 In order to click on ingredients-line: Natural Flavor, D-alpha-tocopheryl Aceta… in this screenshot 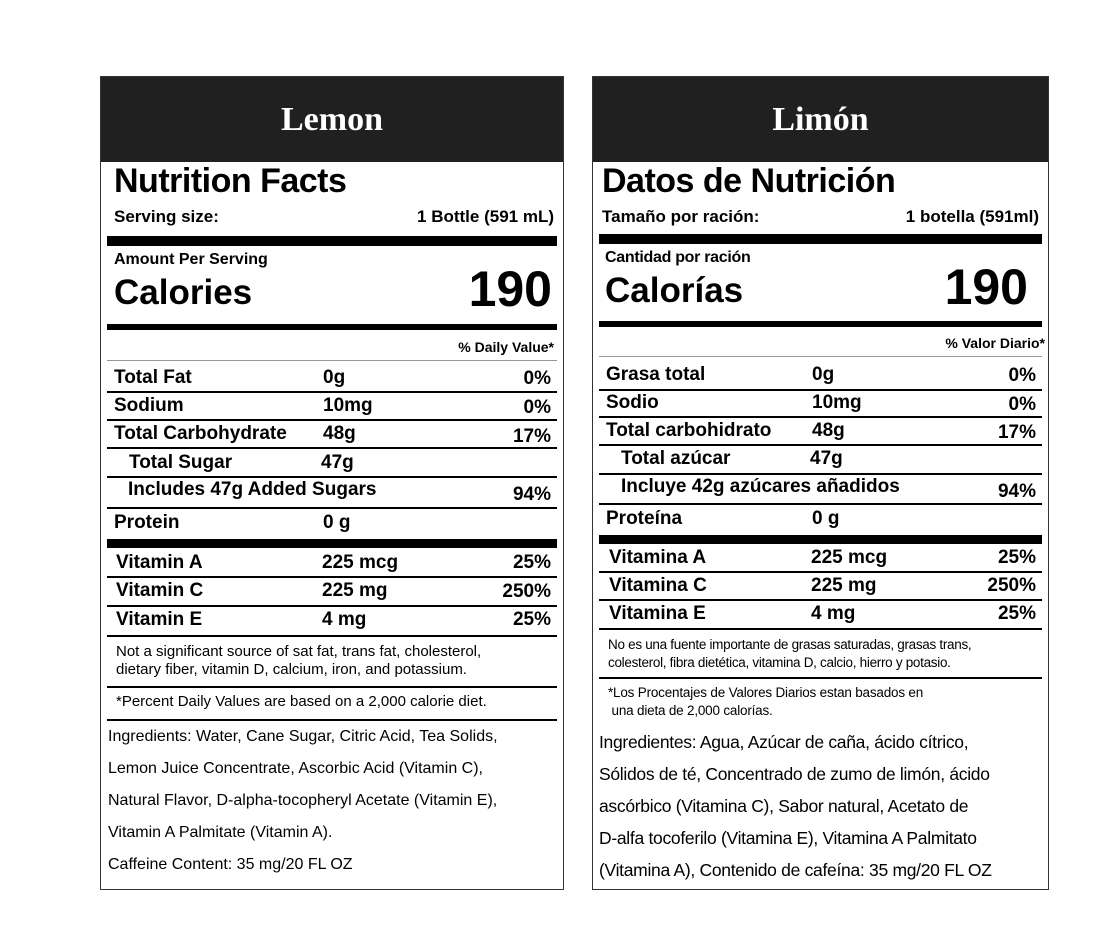, I will do `click(303, 800)`.